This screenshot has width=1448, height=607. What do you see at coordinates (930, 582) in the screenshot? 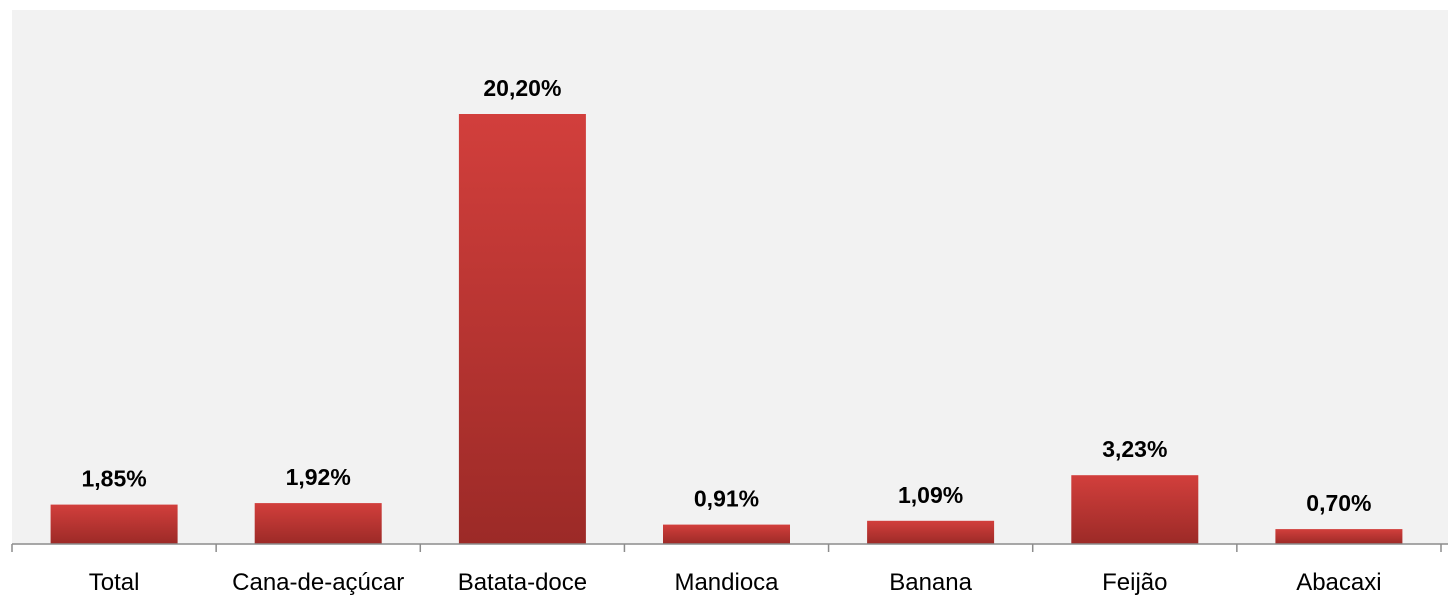
I see `category-label-4: Banana` at bounding box center [930, 582].